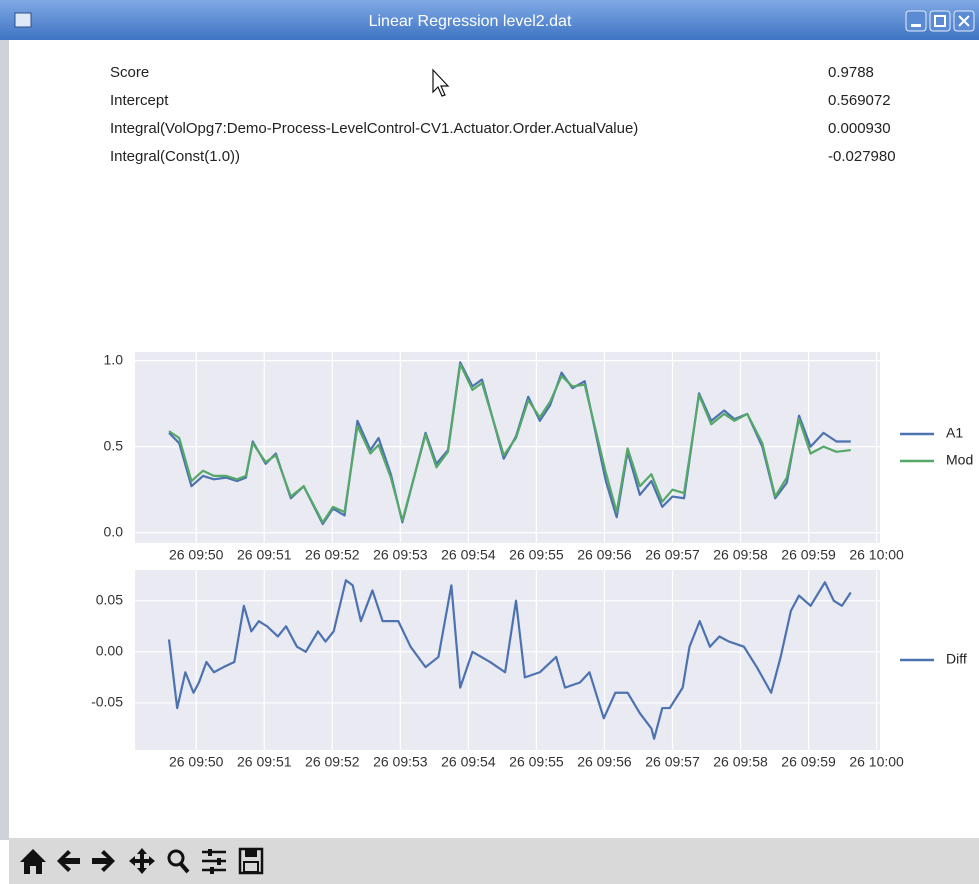  I want to click on legend-label: Mod, so click(959, 460).